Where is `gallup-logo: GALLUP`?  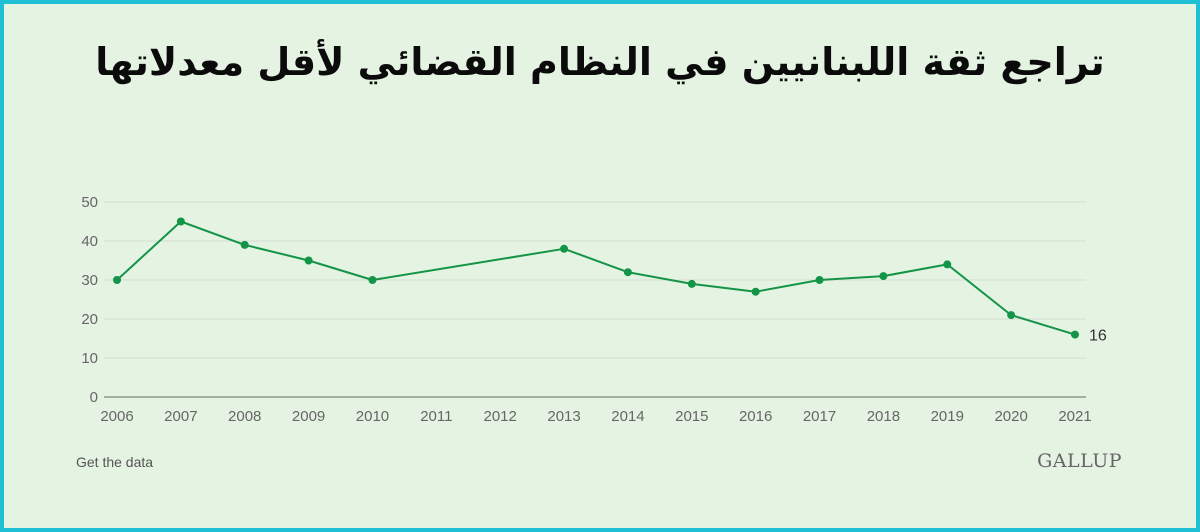 gallup-logo: GALLUP is located at coordinates (1079, 461).